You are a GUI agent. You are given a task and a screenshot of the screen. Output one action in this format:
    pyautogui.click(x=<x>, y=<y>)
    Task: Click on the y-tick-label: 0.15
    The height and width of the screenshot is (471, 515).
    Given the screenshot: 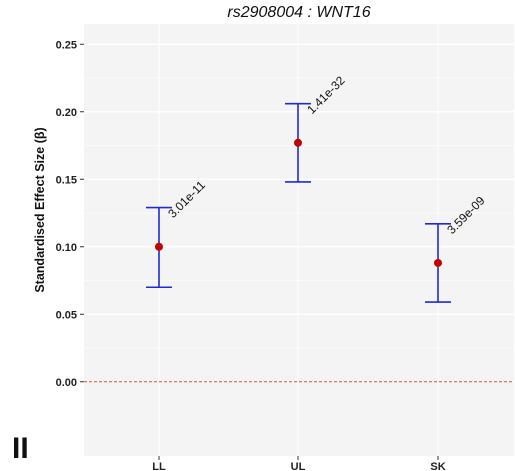 What is the action you would take?
    pyautogui.click(x=66, y=180)
    